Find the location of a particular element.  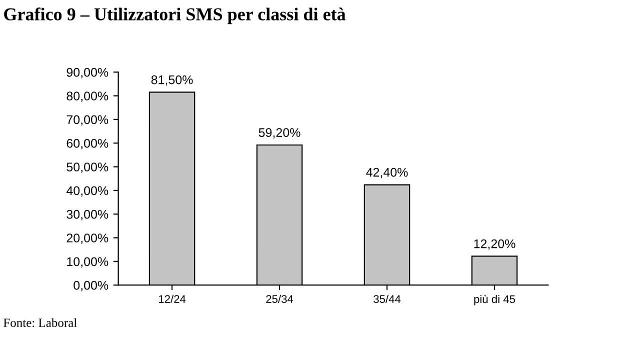

source-note: Fonte: Laboral is located at coordinates (40, 323).